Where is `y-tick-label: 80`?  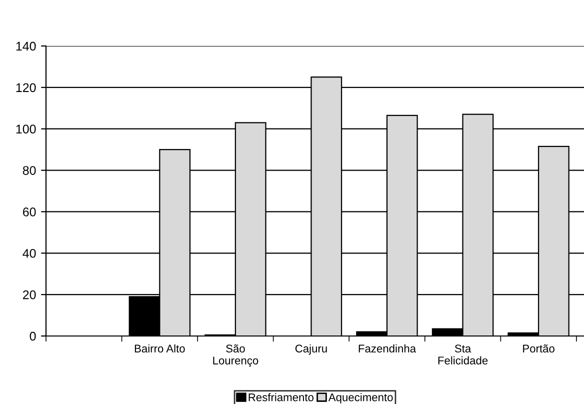
y-tick-label: 80 is located at coordinates (29, 170).